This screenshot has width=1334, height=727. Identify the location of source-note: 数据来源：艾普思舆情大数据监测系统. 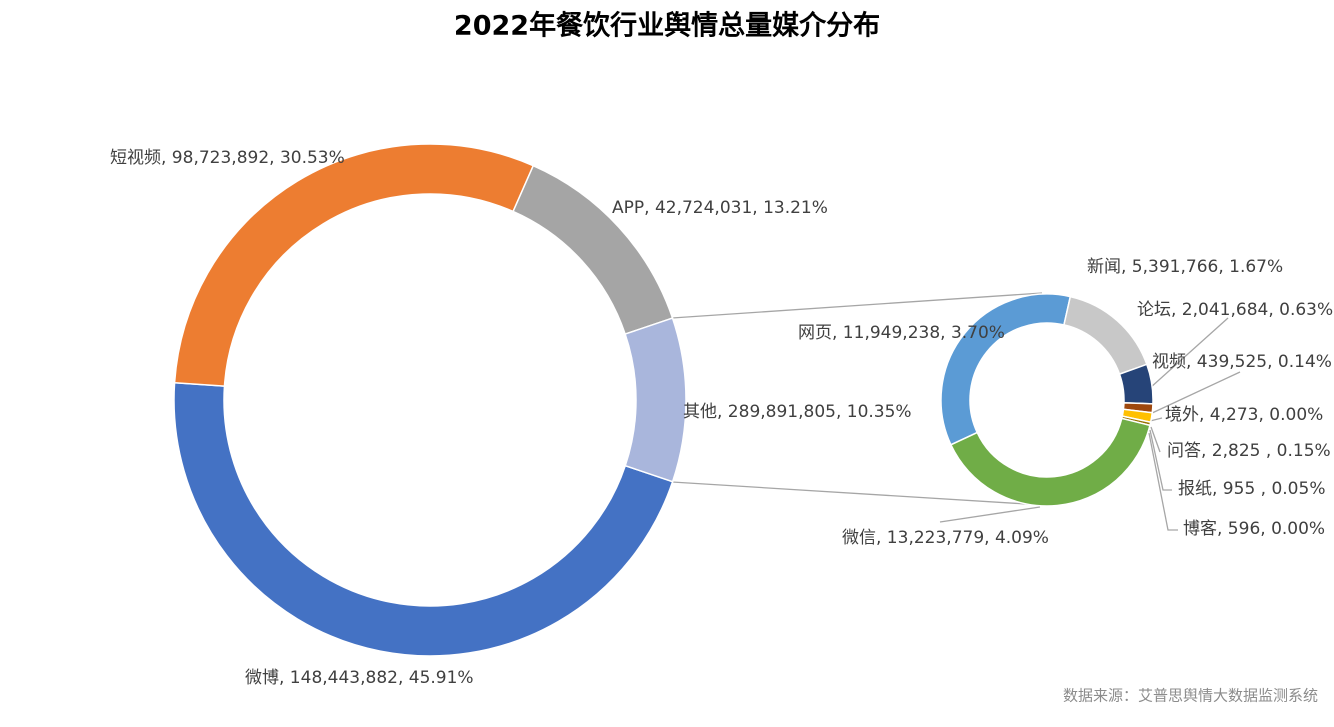
(1190, 696).